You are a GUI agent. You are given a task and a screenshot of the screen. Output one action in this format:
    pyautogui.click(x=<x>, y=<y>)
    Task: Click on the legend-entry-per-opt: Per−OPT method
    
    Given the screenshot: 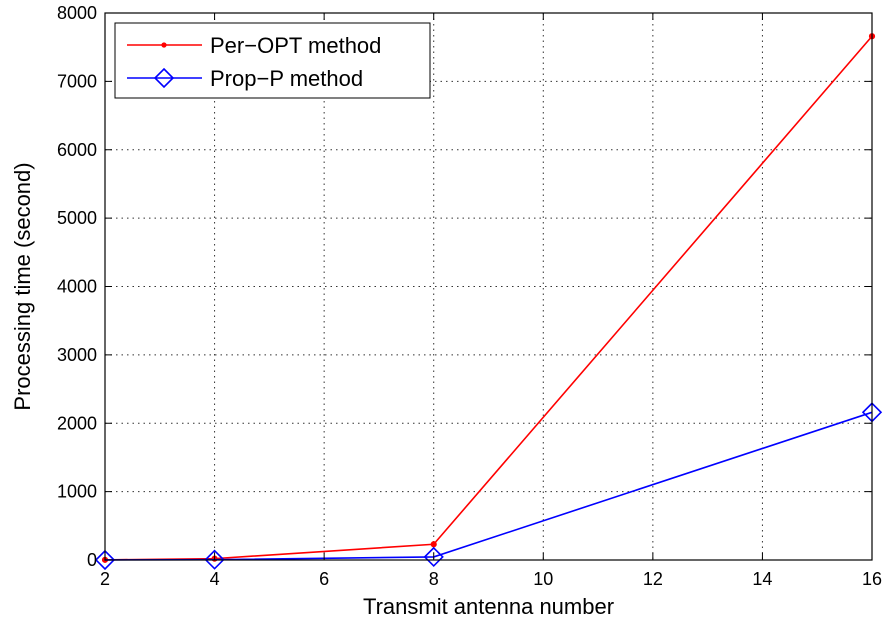 What is the action you would take?
    pyautogui.click(x=295, y=45)
    